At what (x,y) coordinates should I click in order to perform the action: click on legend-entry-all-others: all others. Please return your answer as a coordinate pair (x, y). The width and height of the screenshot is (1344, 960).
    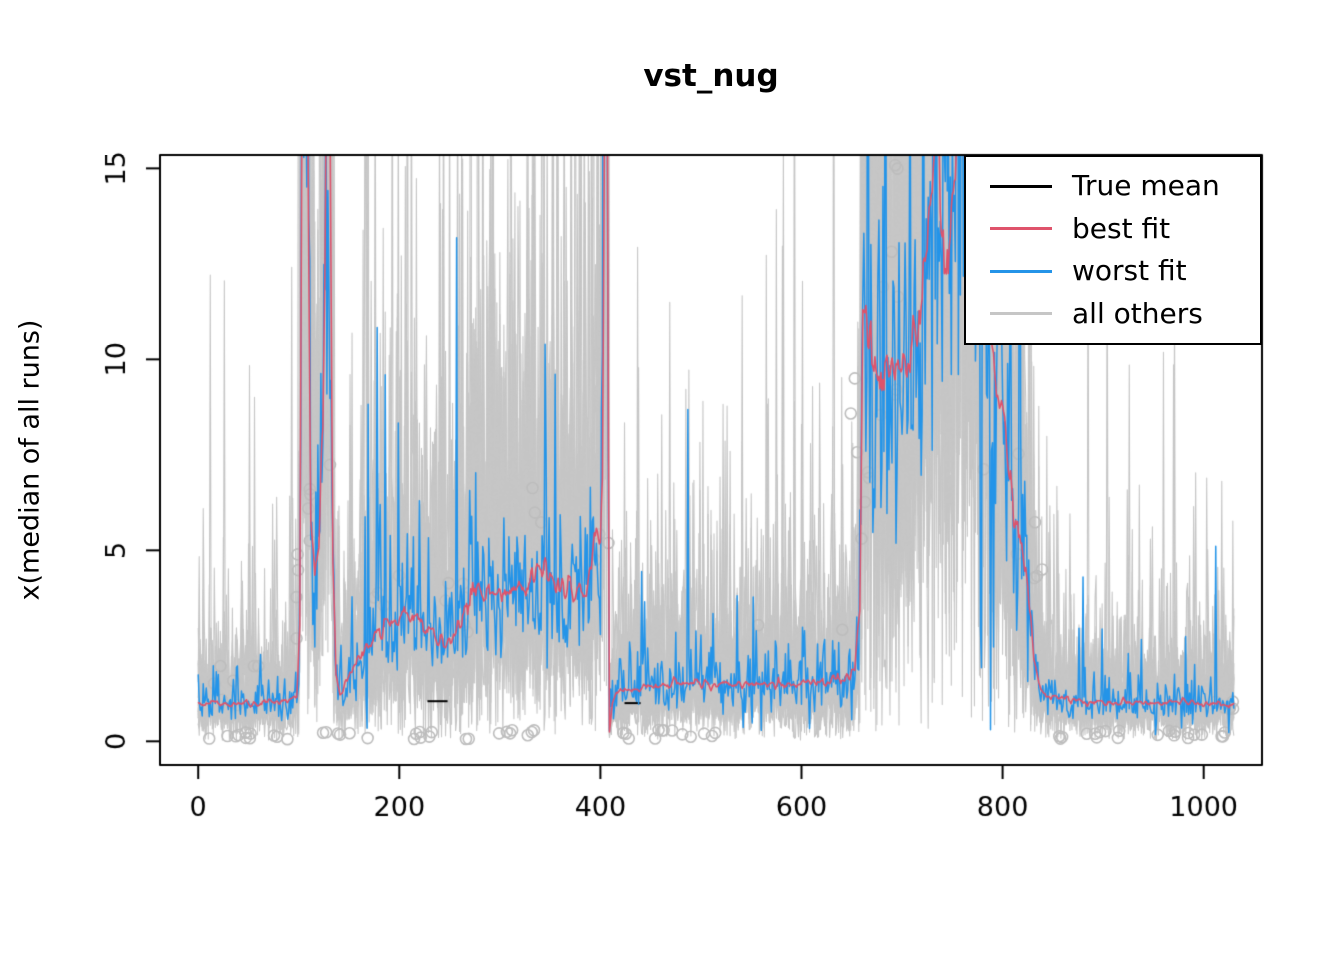
    Looking at the image, I should click on (1113, 313).